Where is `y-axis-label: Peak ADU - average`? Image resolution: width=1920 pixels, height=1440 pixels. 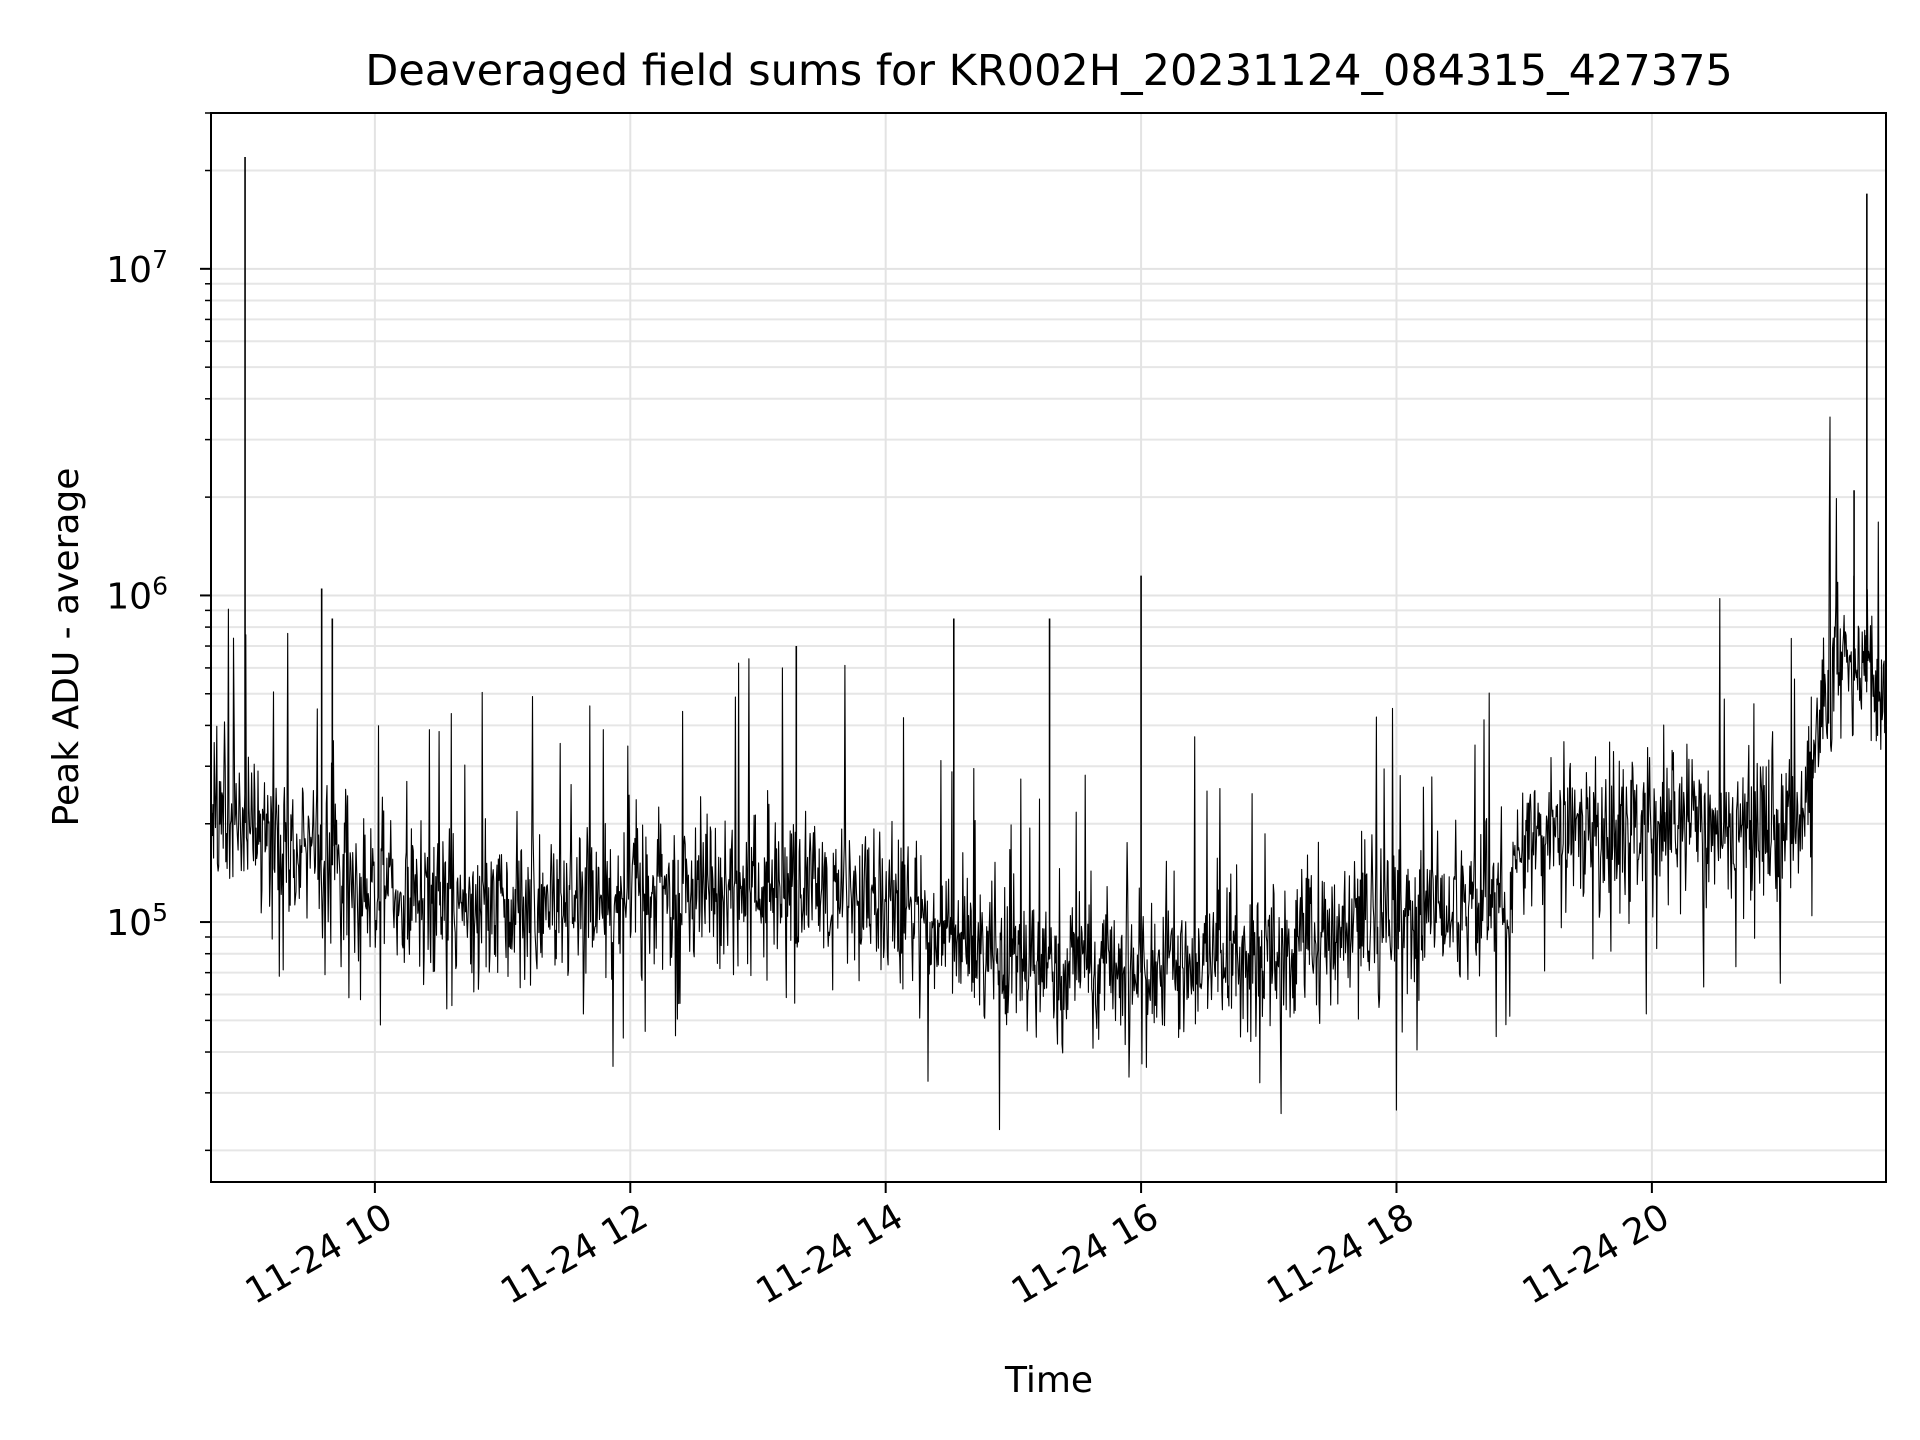 y-axis-label: Peak ADU - average is located at coordinates (66, 647).